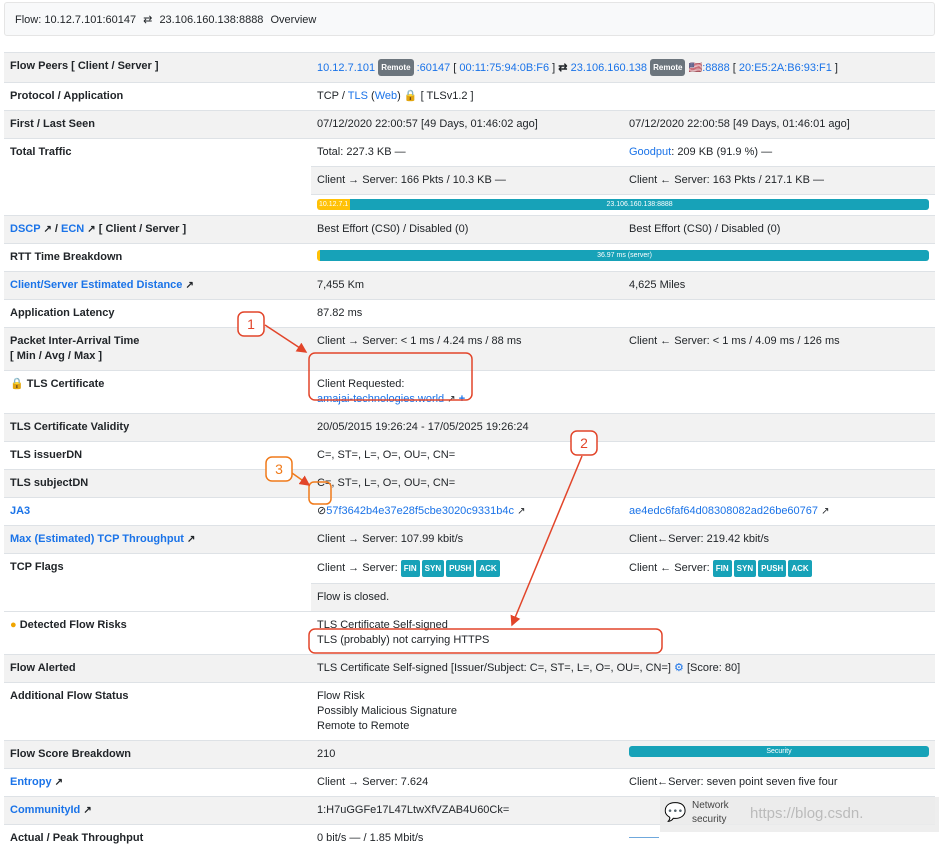 This screenshot has height=852, width=939. What do you see at coordinates (623, 97) in the screenshot?
I see `protocol-value: TCP / TLS (Web) 🔒 [ TLSv1.2 ]` at bounding box center [623, 97].